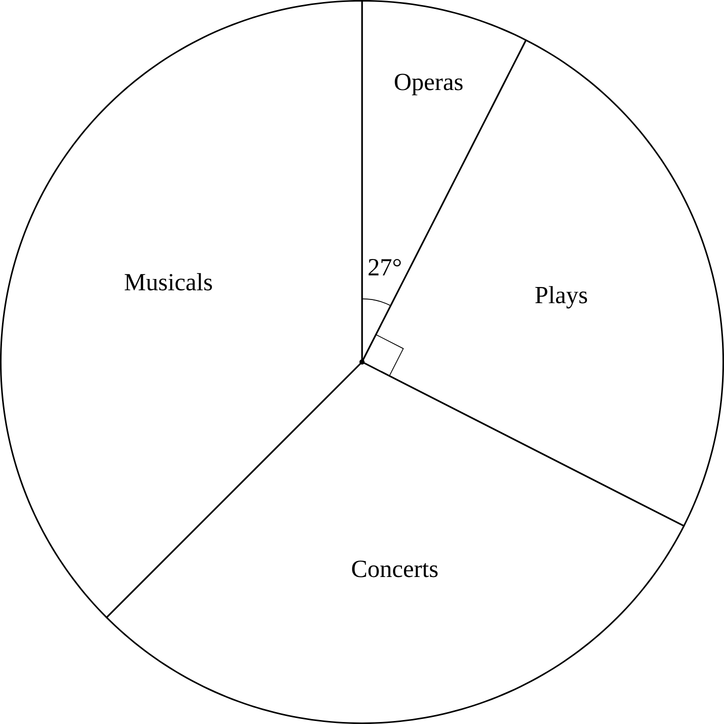 The height and width of the screenshot is (724, 724). Describe the element at coordinates (384, 267) in the screenshot. I see `data-label: 27°` at that location.